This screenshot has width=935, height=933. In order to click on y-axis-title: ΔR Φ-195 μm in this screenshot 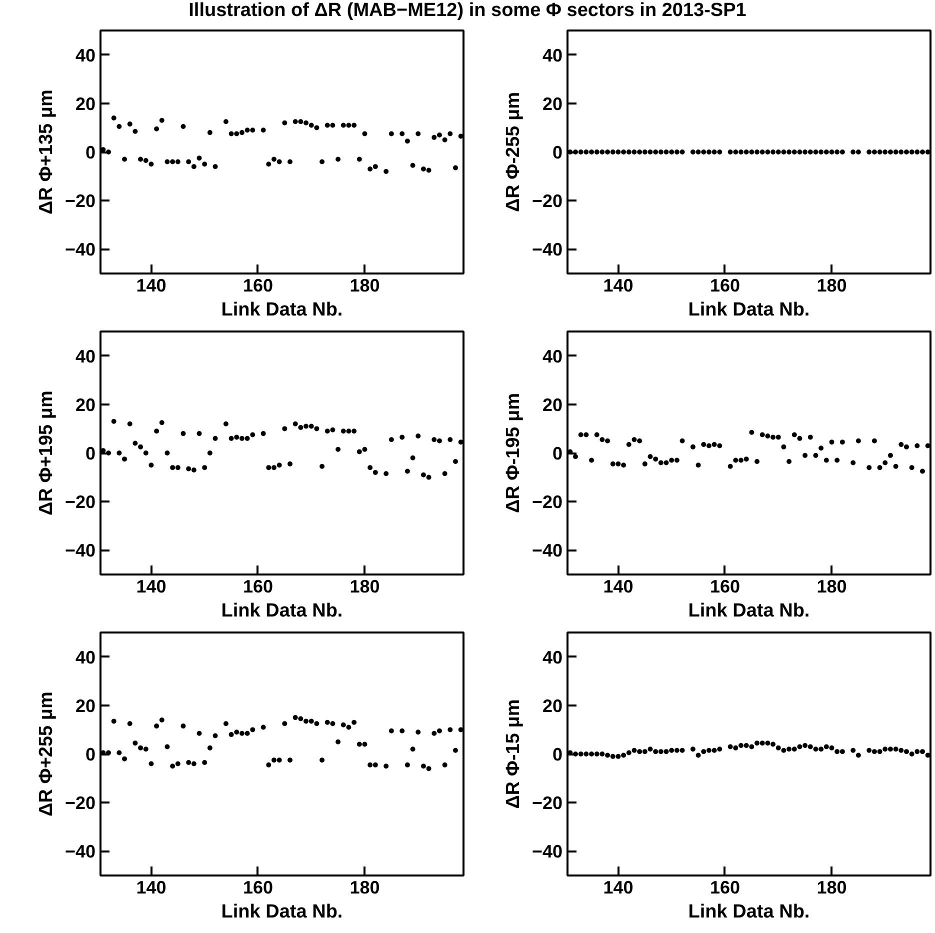, I will do `click(513, 453)`.